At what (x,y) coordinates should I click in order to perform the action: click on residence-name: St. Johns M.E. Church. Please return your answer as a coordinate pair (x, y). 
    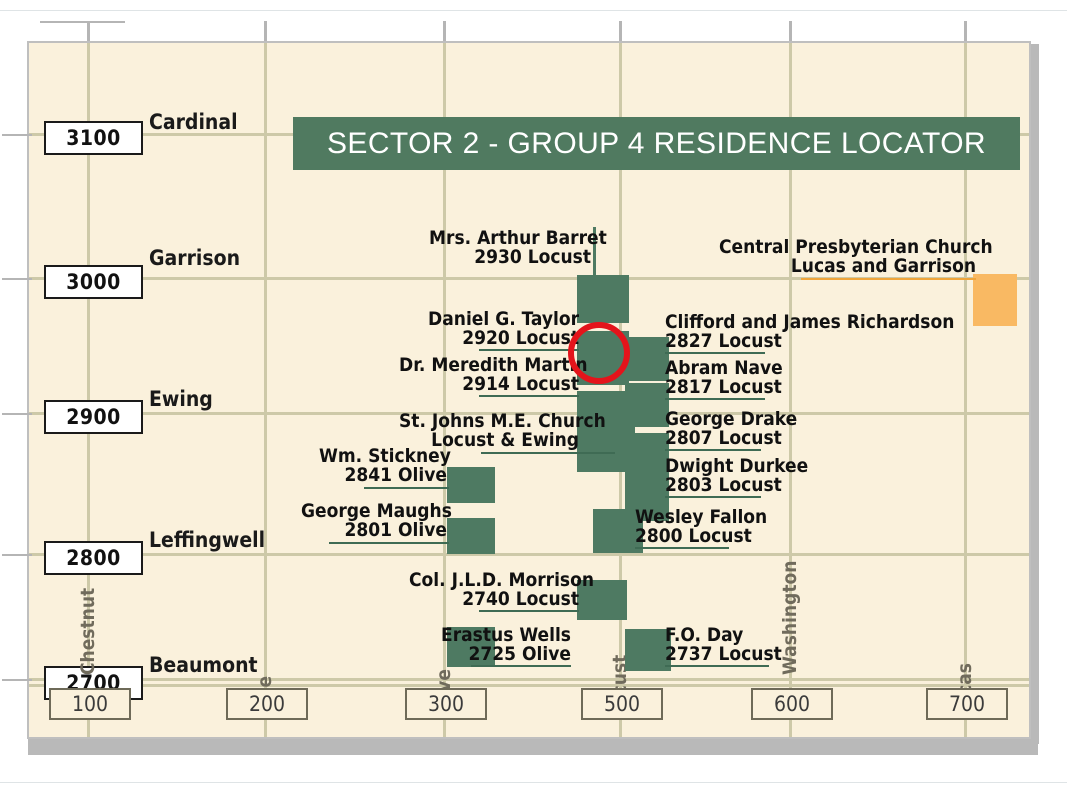
    Looking at the image, I should click on (502, 421).